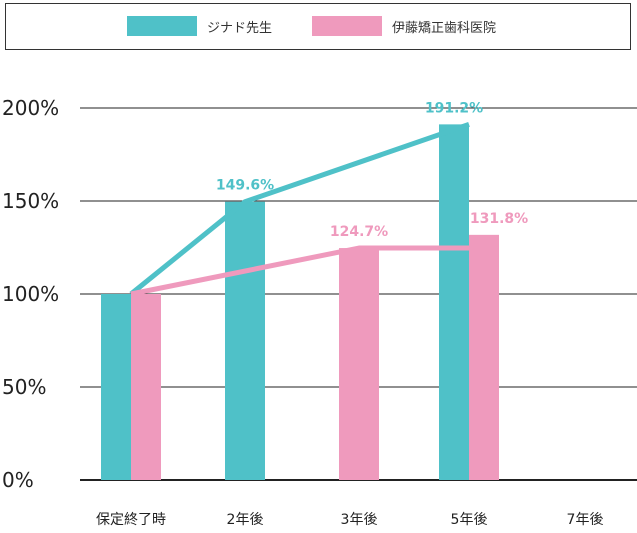 This screenshot has height=533, width=637. What do you see at coordinates (239, 28) in the screenshot?
I see `legend-label-1: ジナド先生` at bounding box center [239, 28].